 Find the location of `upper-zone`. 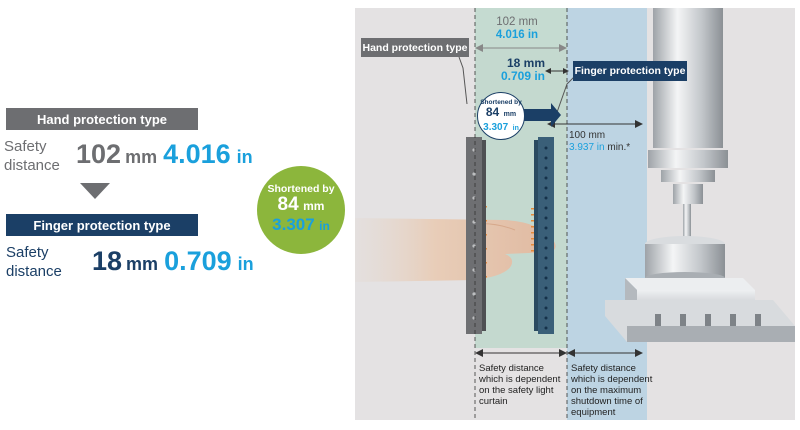

upper-zone is located at coordinates (521, 28).